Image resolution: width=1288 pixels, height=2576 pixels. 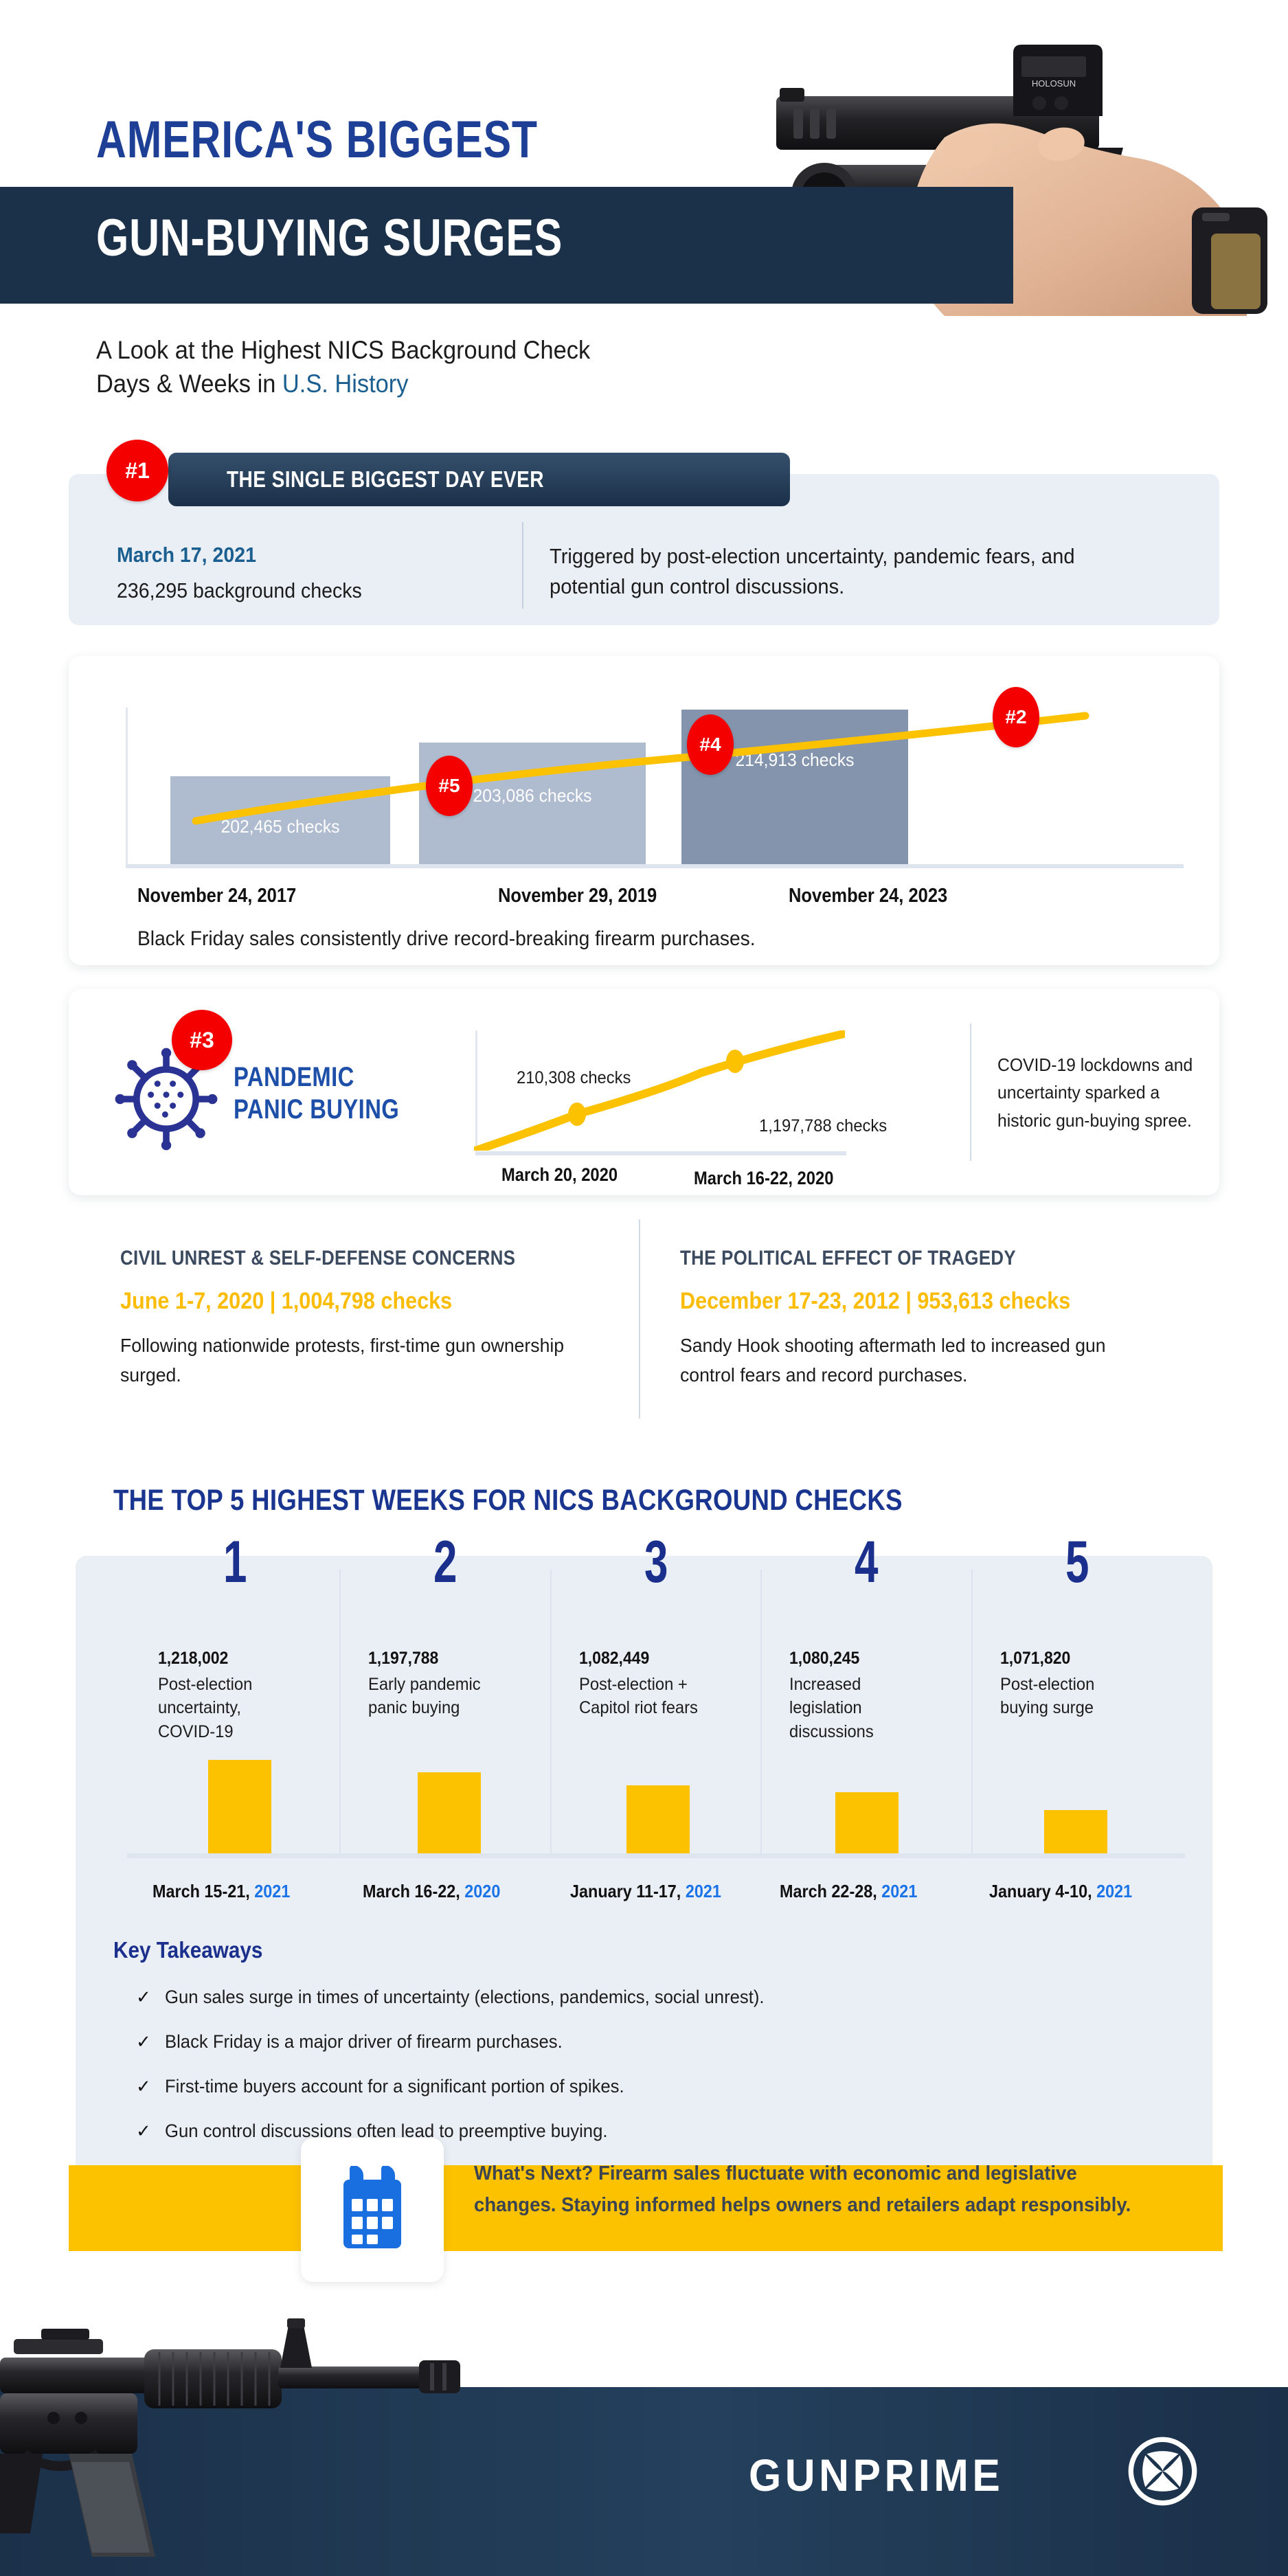 What do you see at coordinates (849, 1891) in the screenshot?
I see `top5-x-label: March 22-28, 2021` at bounding box center [849, 1891].